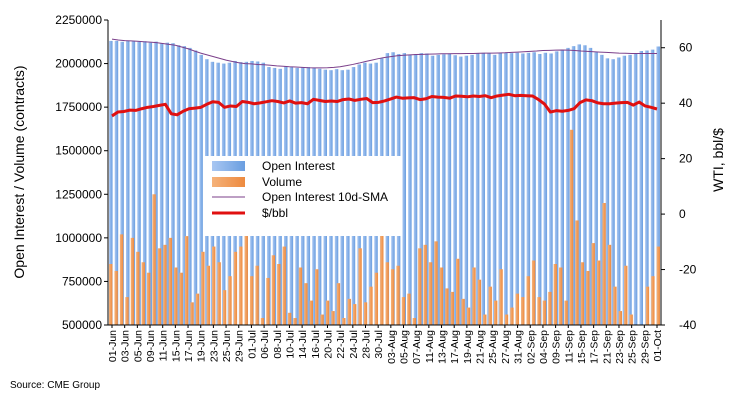  Describe the element at coordinates (78, 151) in the screenshot. I see `y-tick-left-label: 1500000` at that location.